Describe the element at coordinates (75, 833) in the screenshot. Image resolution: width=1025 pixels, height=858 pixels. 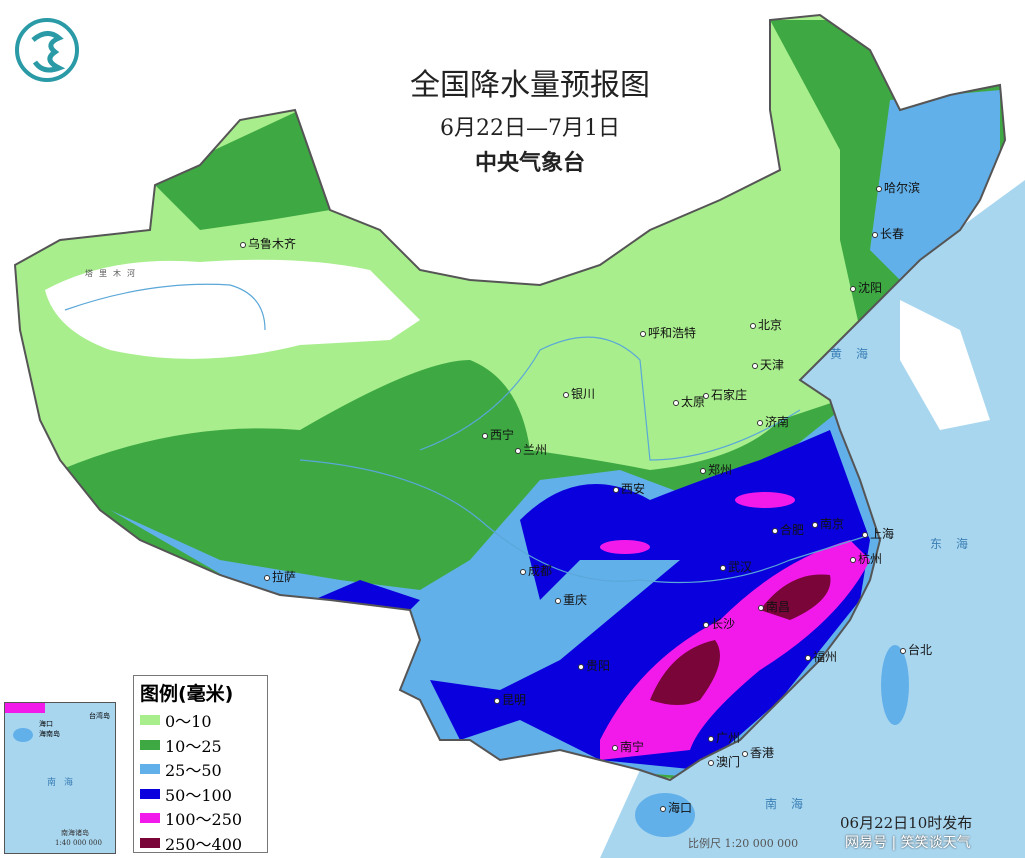
I see `inset-title: 南海诸岛` at that location.